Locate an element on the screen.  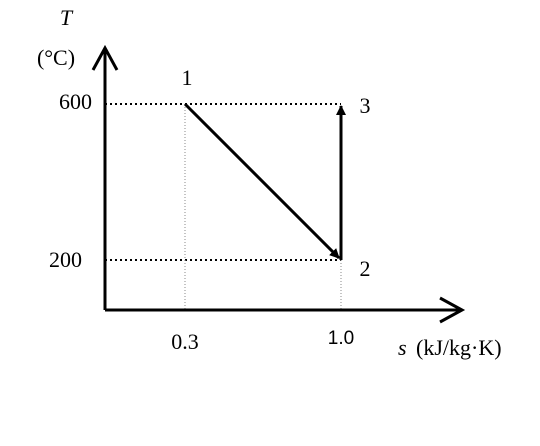
x-tick-label: 1.0 is located at coordinates (341, 338).